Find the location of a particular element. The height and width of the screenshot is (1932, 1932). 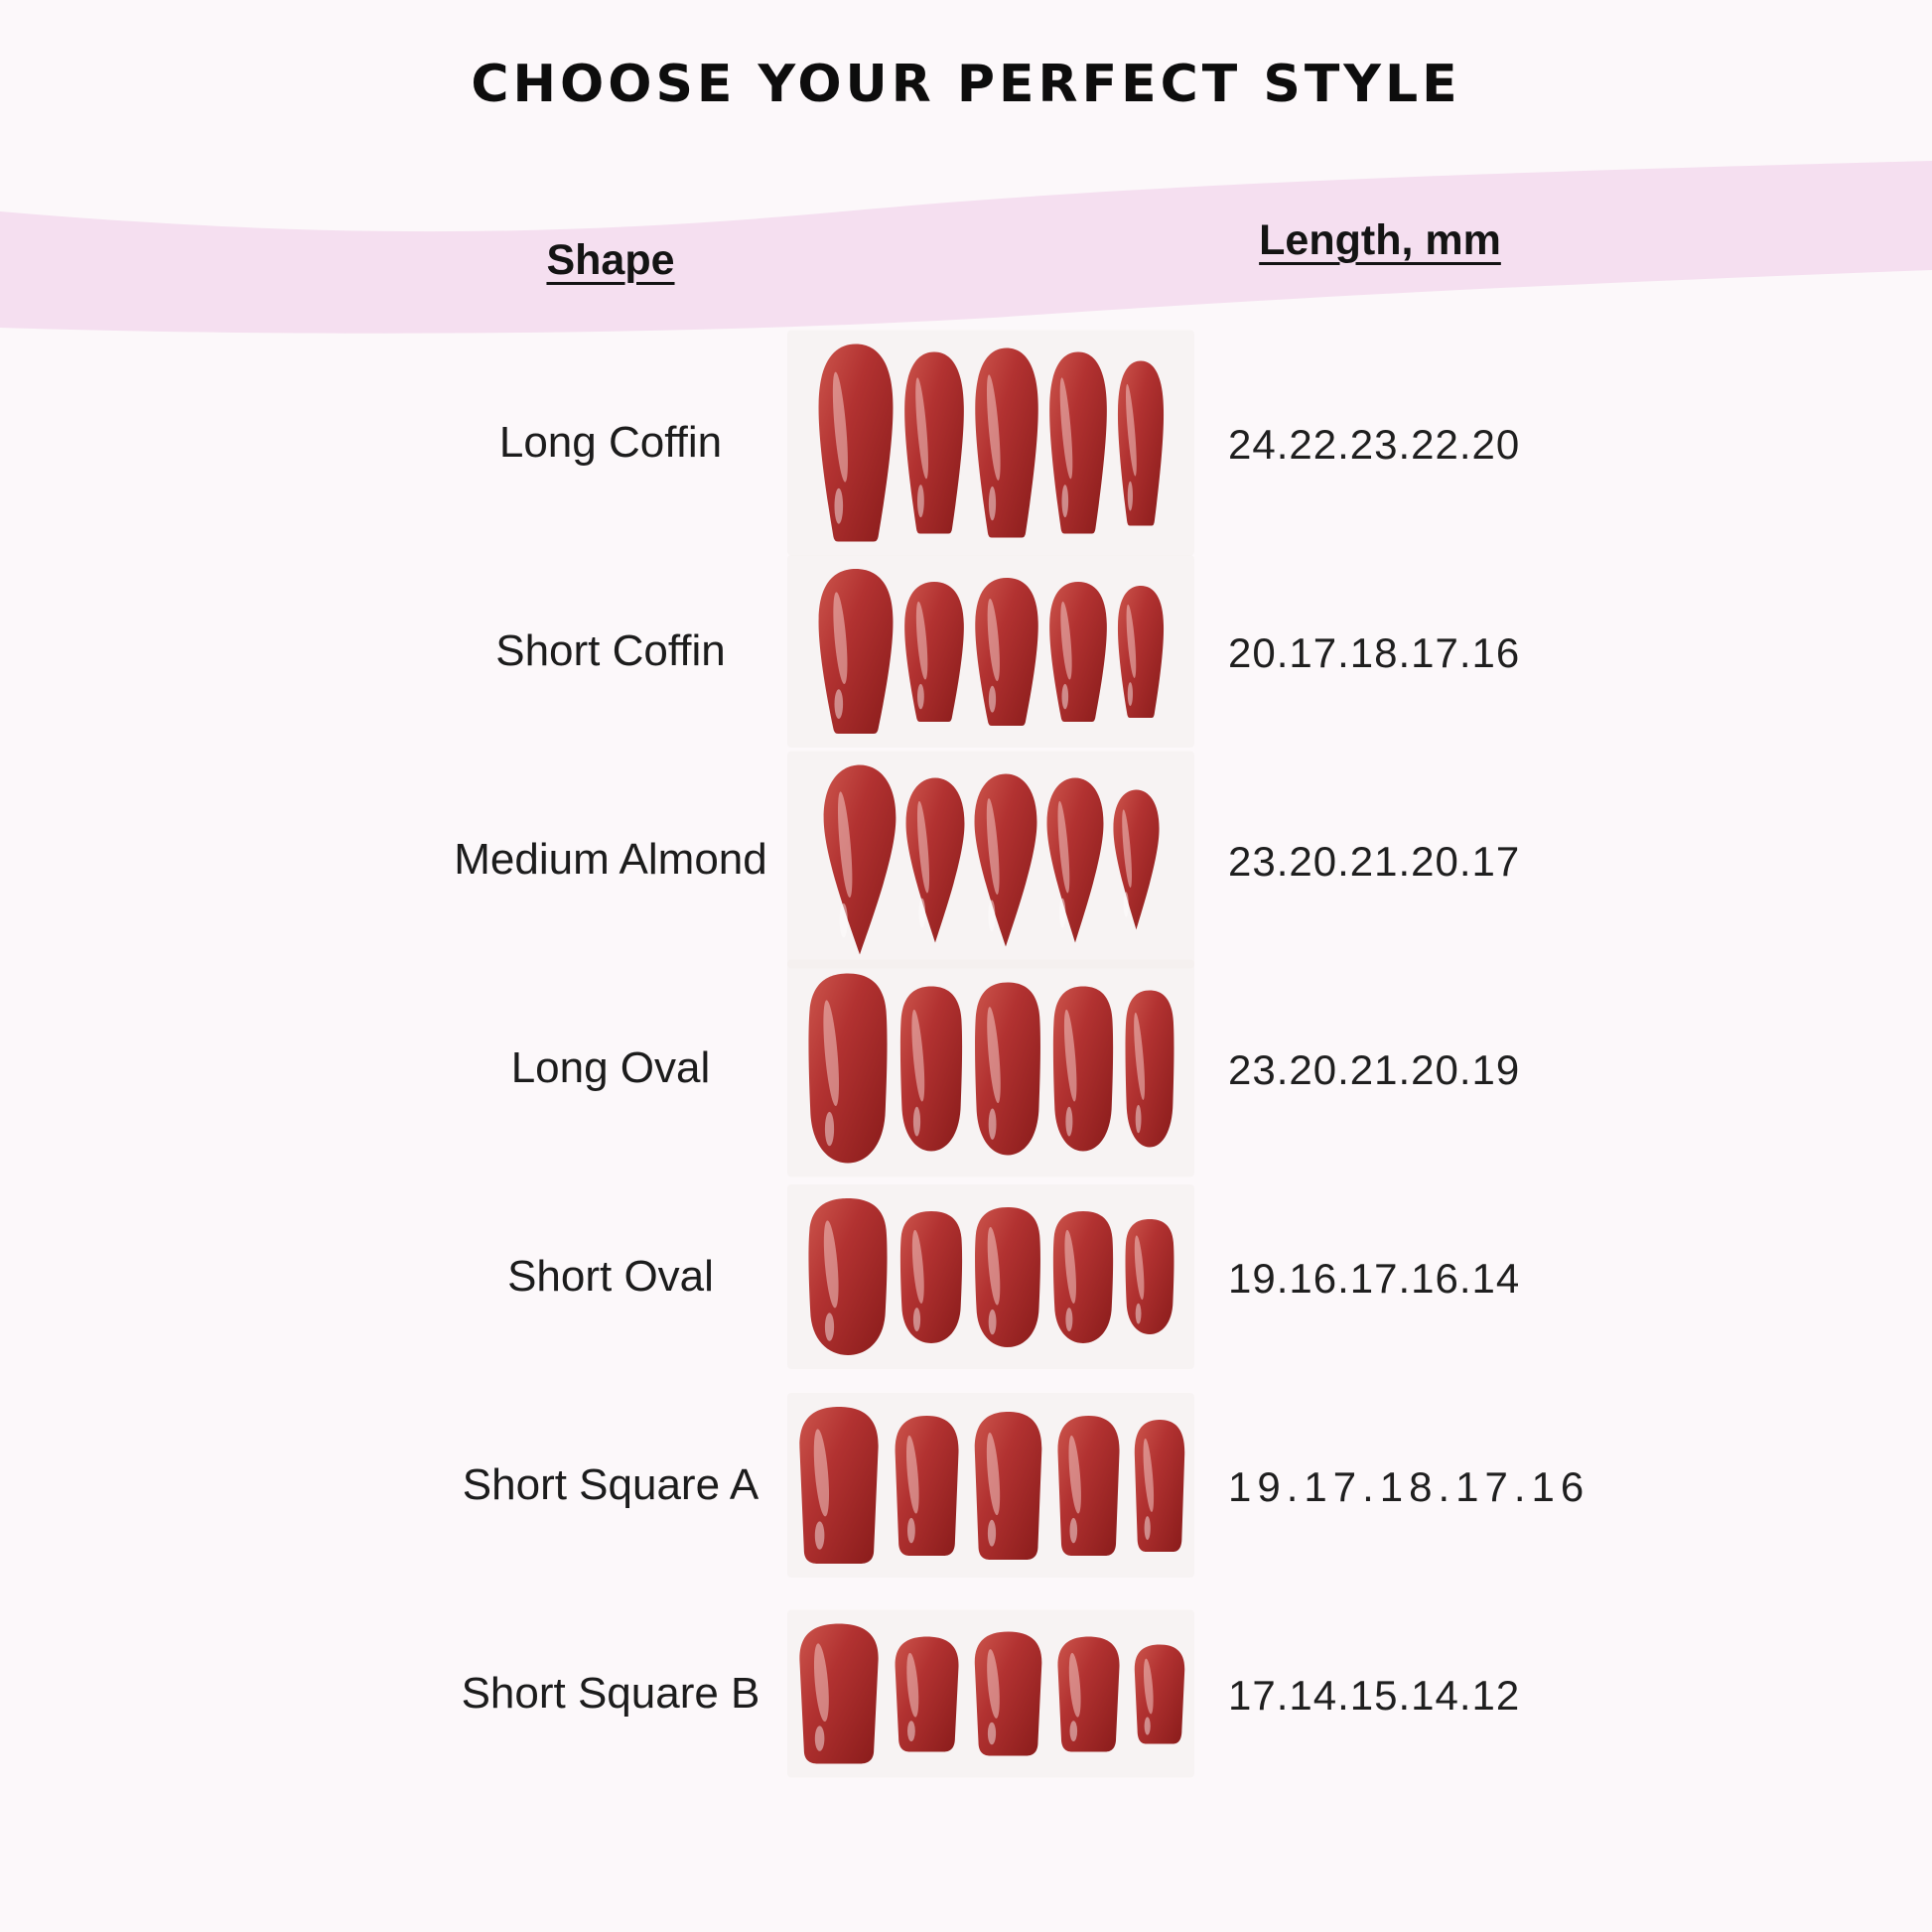

shape-label: Long Oval is located at coordinates (610, 1067).